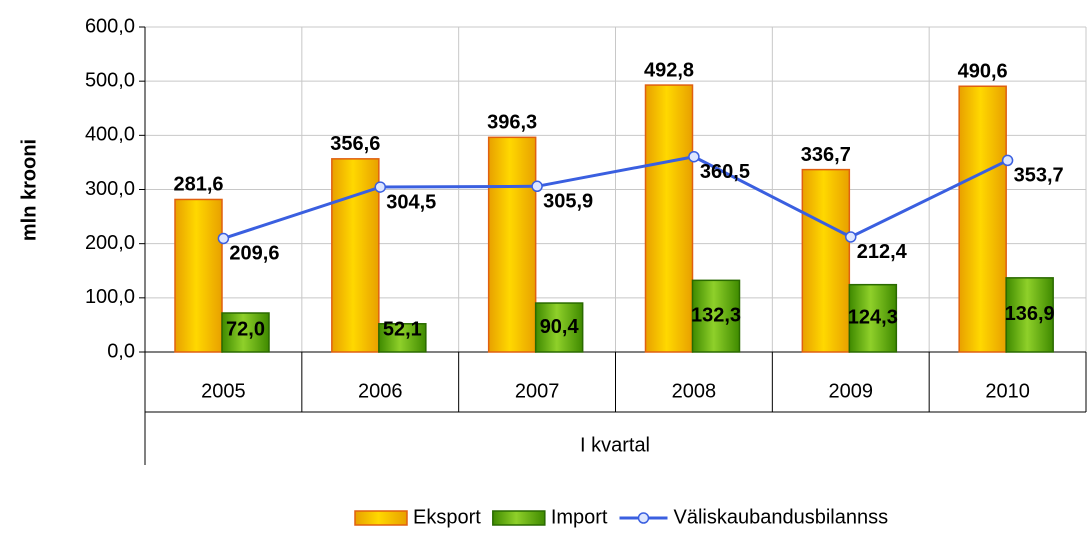 The height and width of the screenshot is (535, 1087). What do you see at coordinates (380, 391) in the screenshot?
I see `x-tick-label: 2006` at bounding box center [380, 391].